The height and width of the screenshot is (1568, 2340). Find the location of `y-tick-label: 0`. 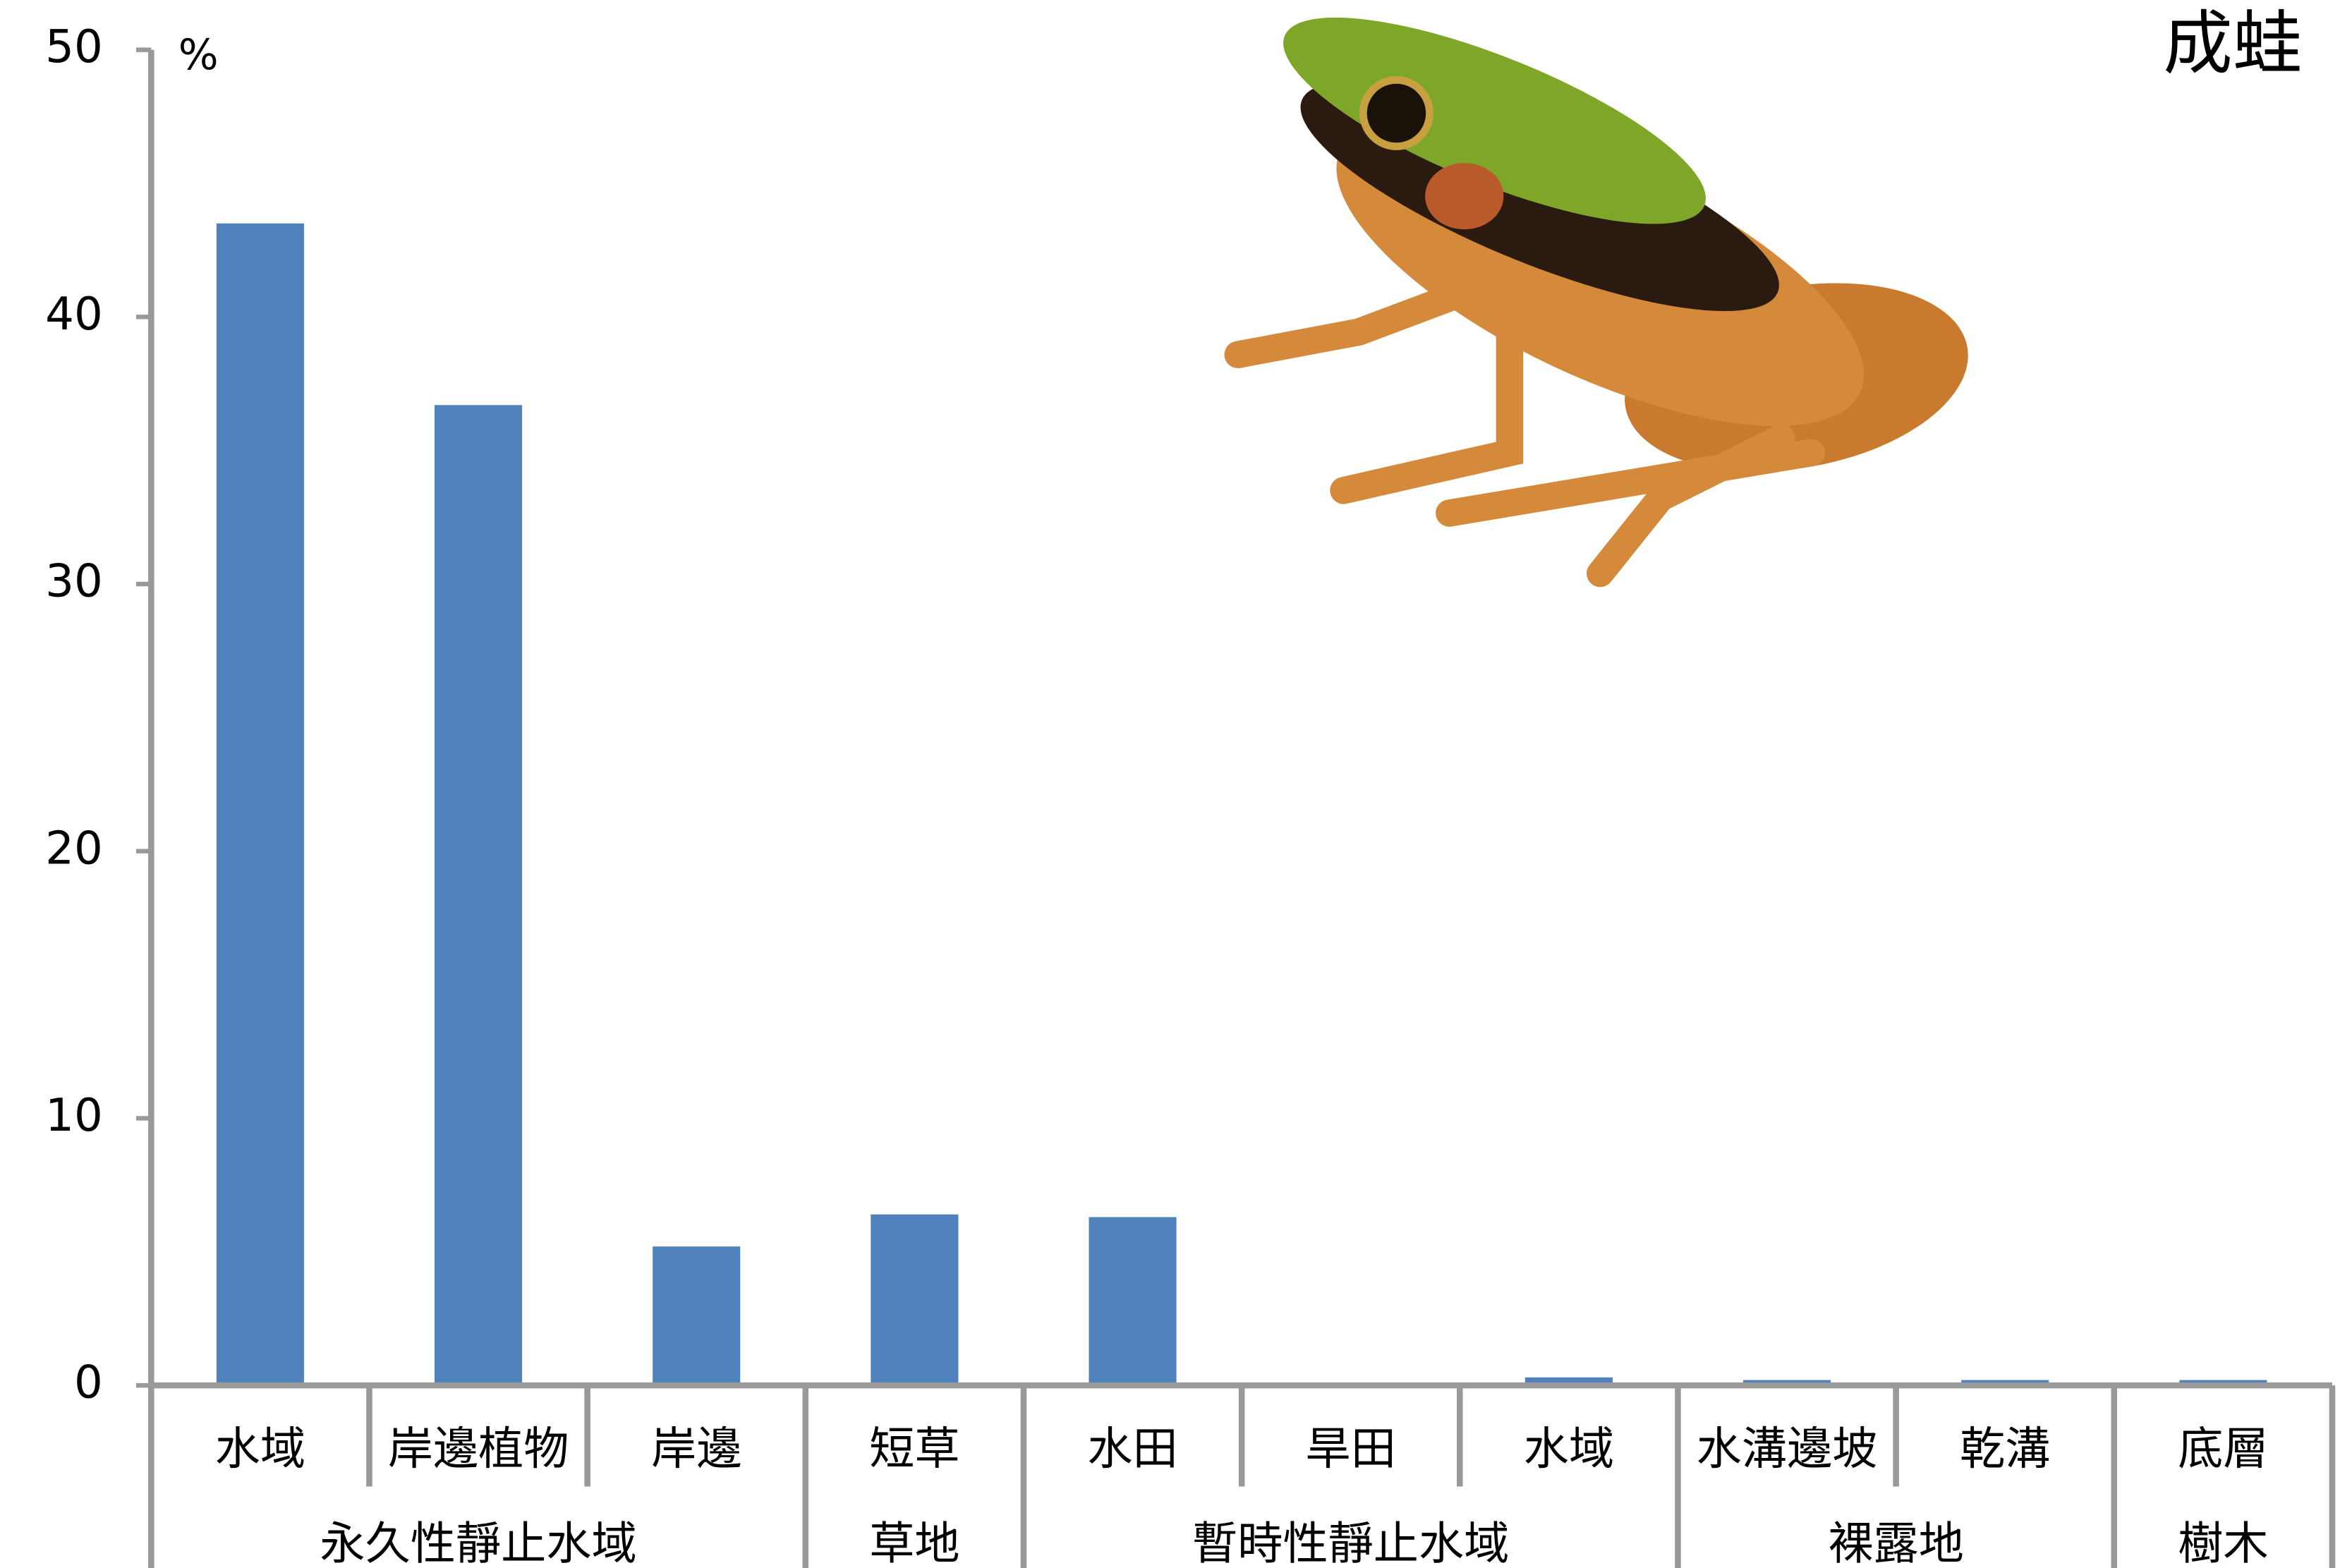

y-tick-label: 0 is located at coordinates (88, 1382).